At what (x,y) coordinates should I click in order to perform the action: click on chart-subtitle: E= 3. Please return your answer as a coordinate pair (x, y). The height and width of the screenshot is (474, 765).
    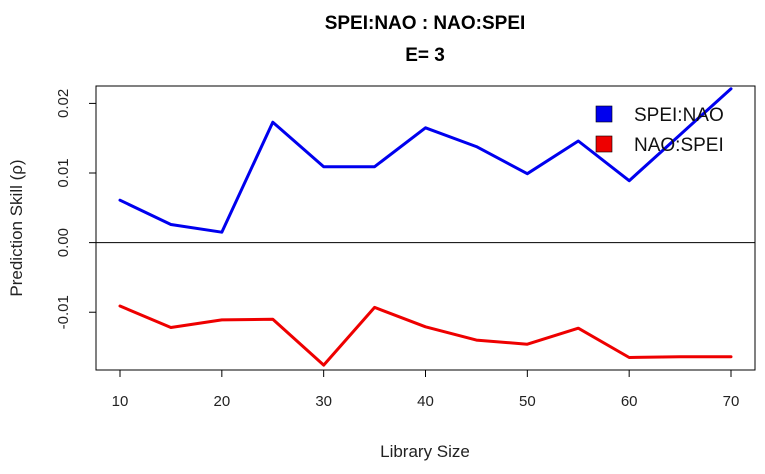
    Looking at the image, I should click on (425, 55).